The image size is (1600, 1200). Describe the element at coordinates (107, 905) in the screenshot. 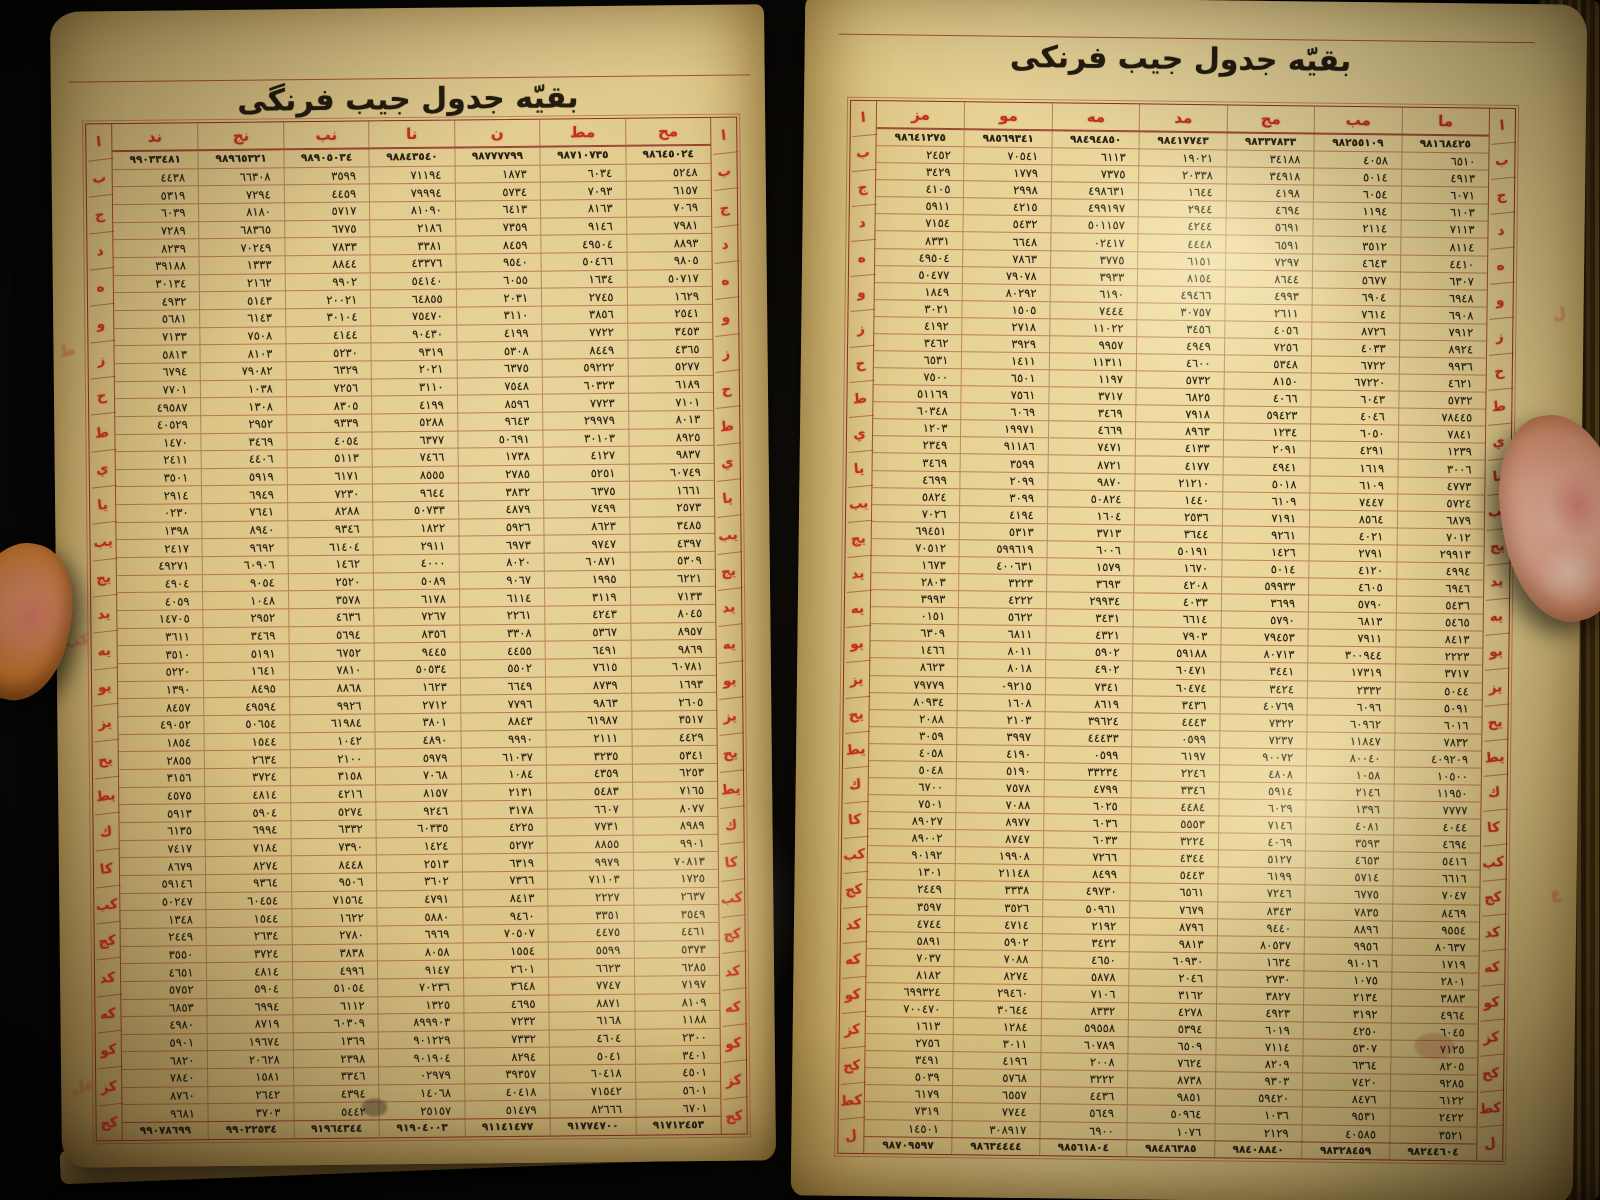

I see `row-label: كب` at that location.